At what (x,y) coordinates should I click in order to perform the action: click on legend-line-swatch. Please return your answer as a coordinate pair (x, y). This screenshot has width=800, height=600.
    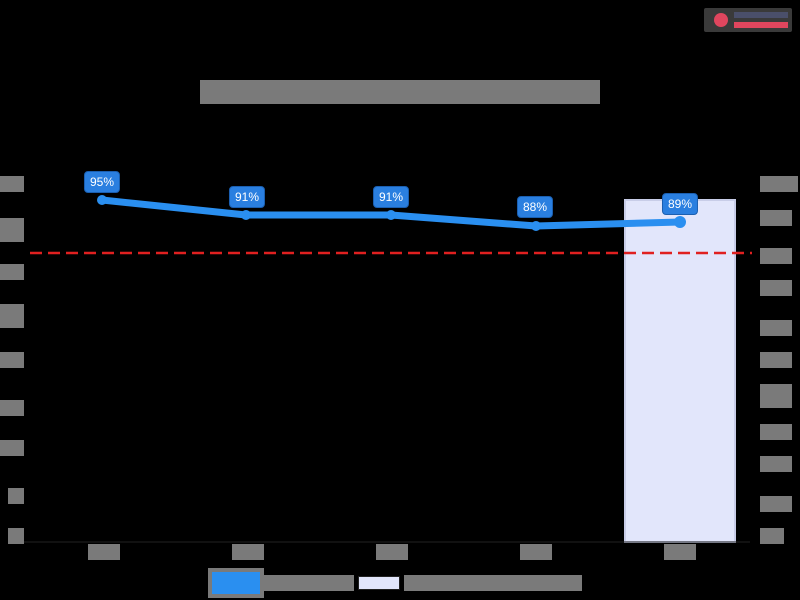
    Looking at the image, I should click on (236, 583).